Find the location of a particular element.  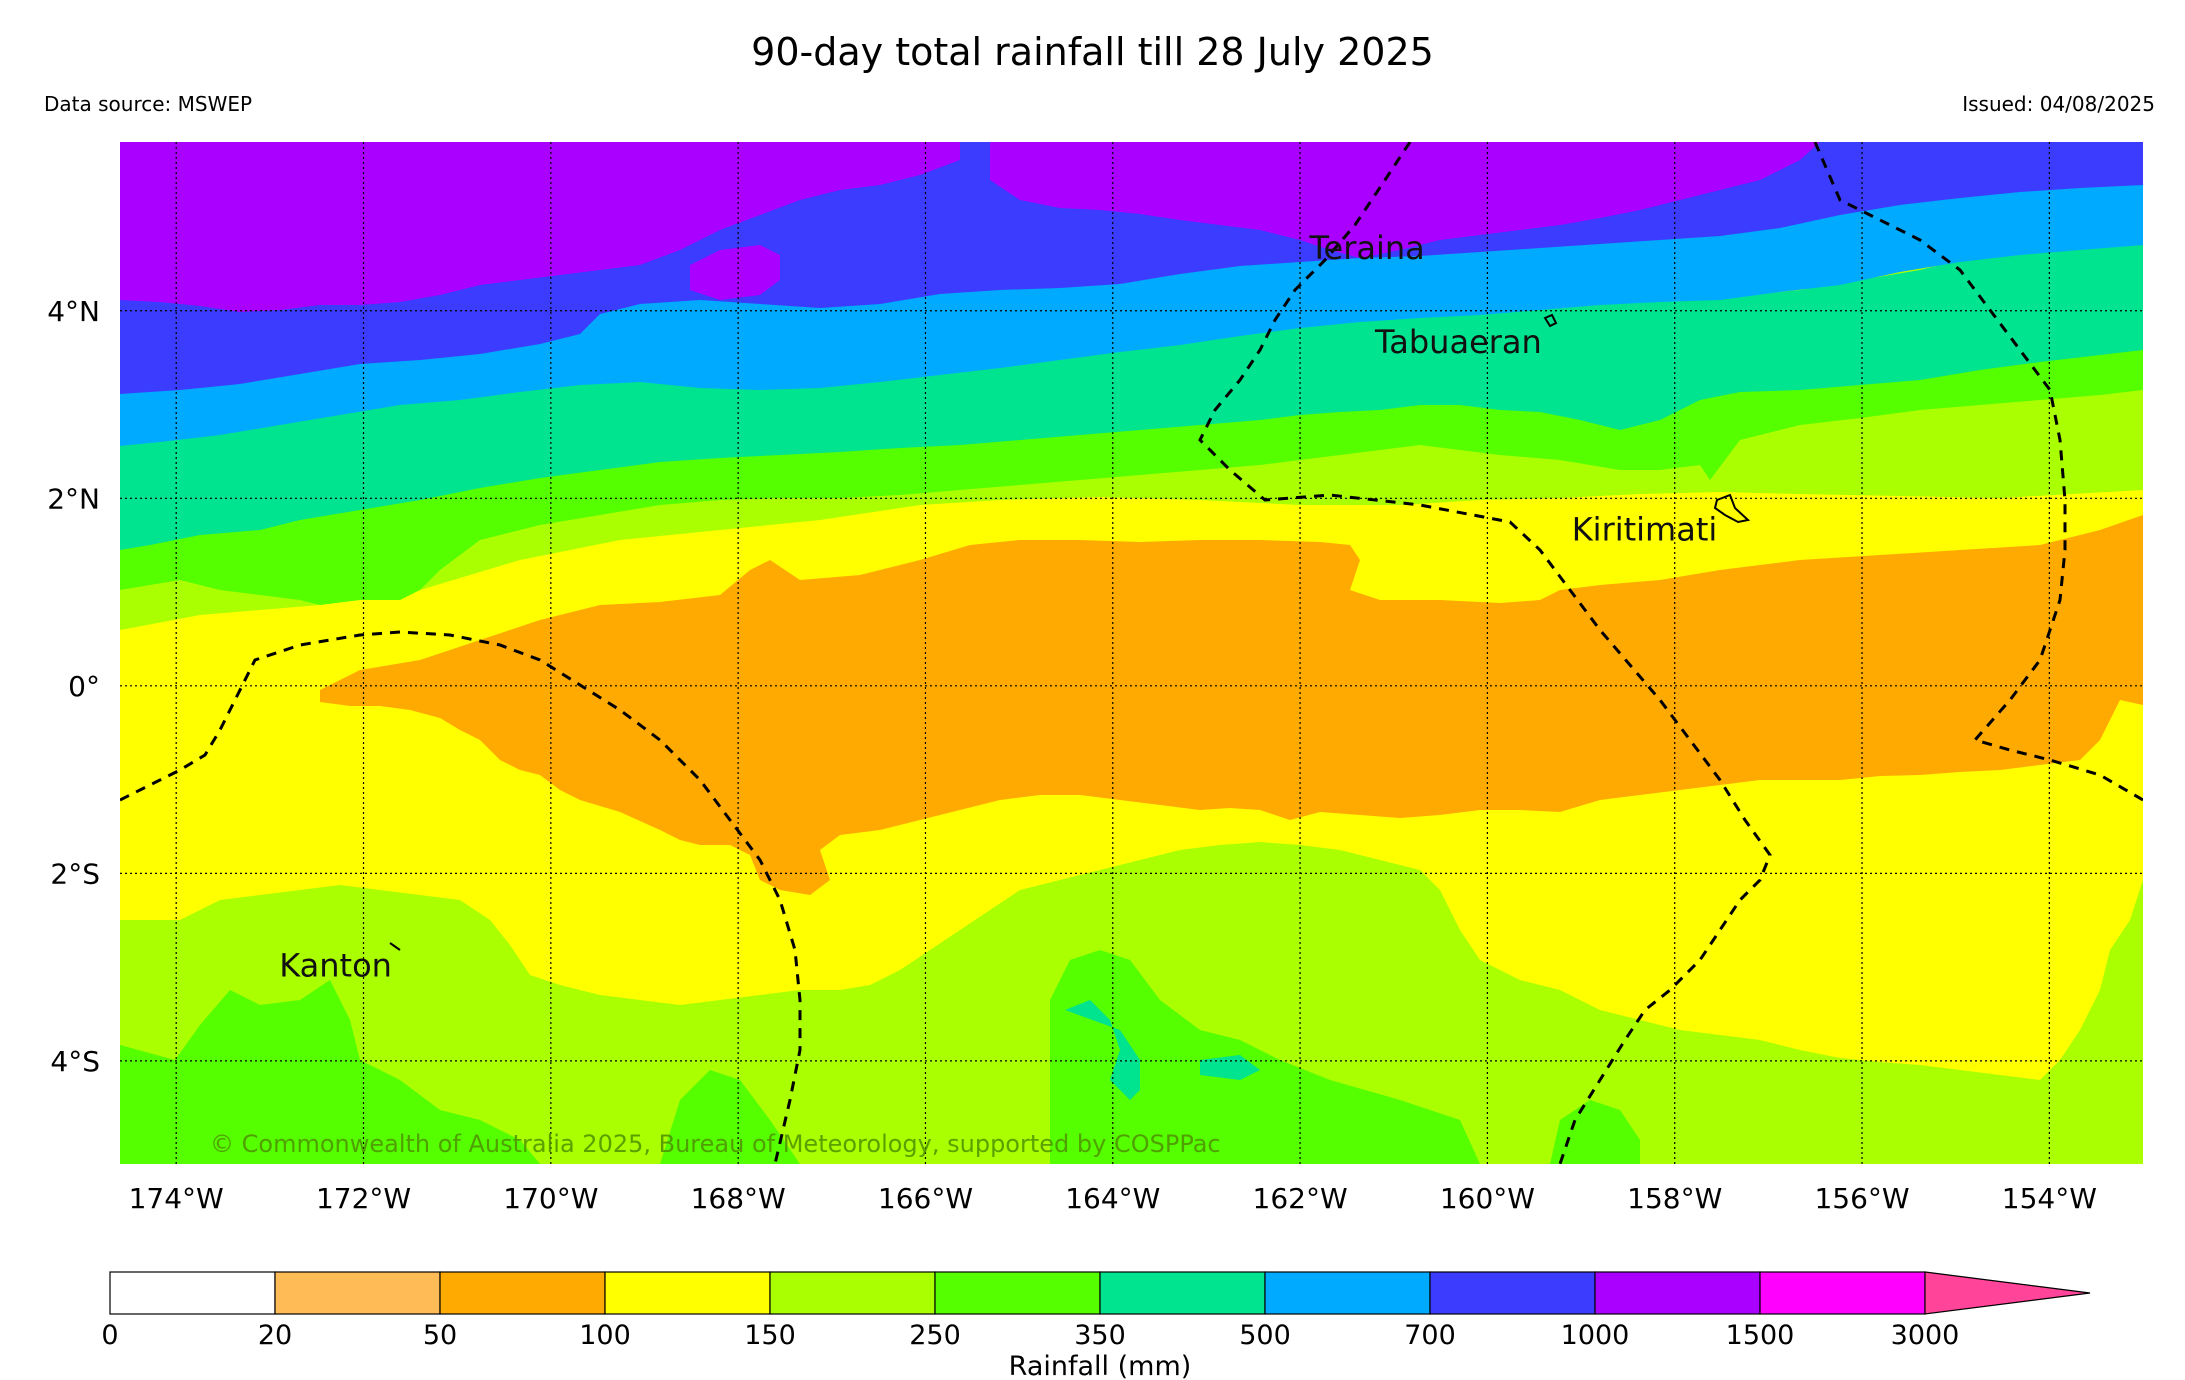

colorbar-tick-label: 250 is located at coordinates (935, 1335).